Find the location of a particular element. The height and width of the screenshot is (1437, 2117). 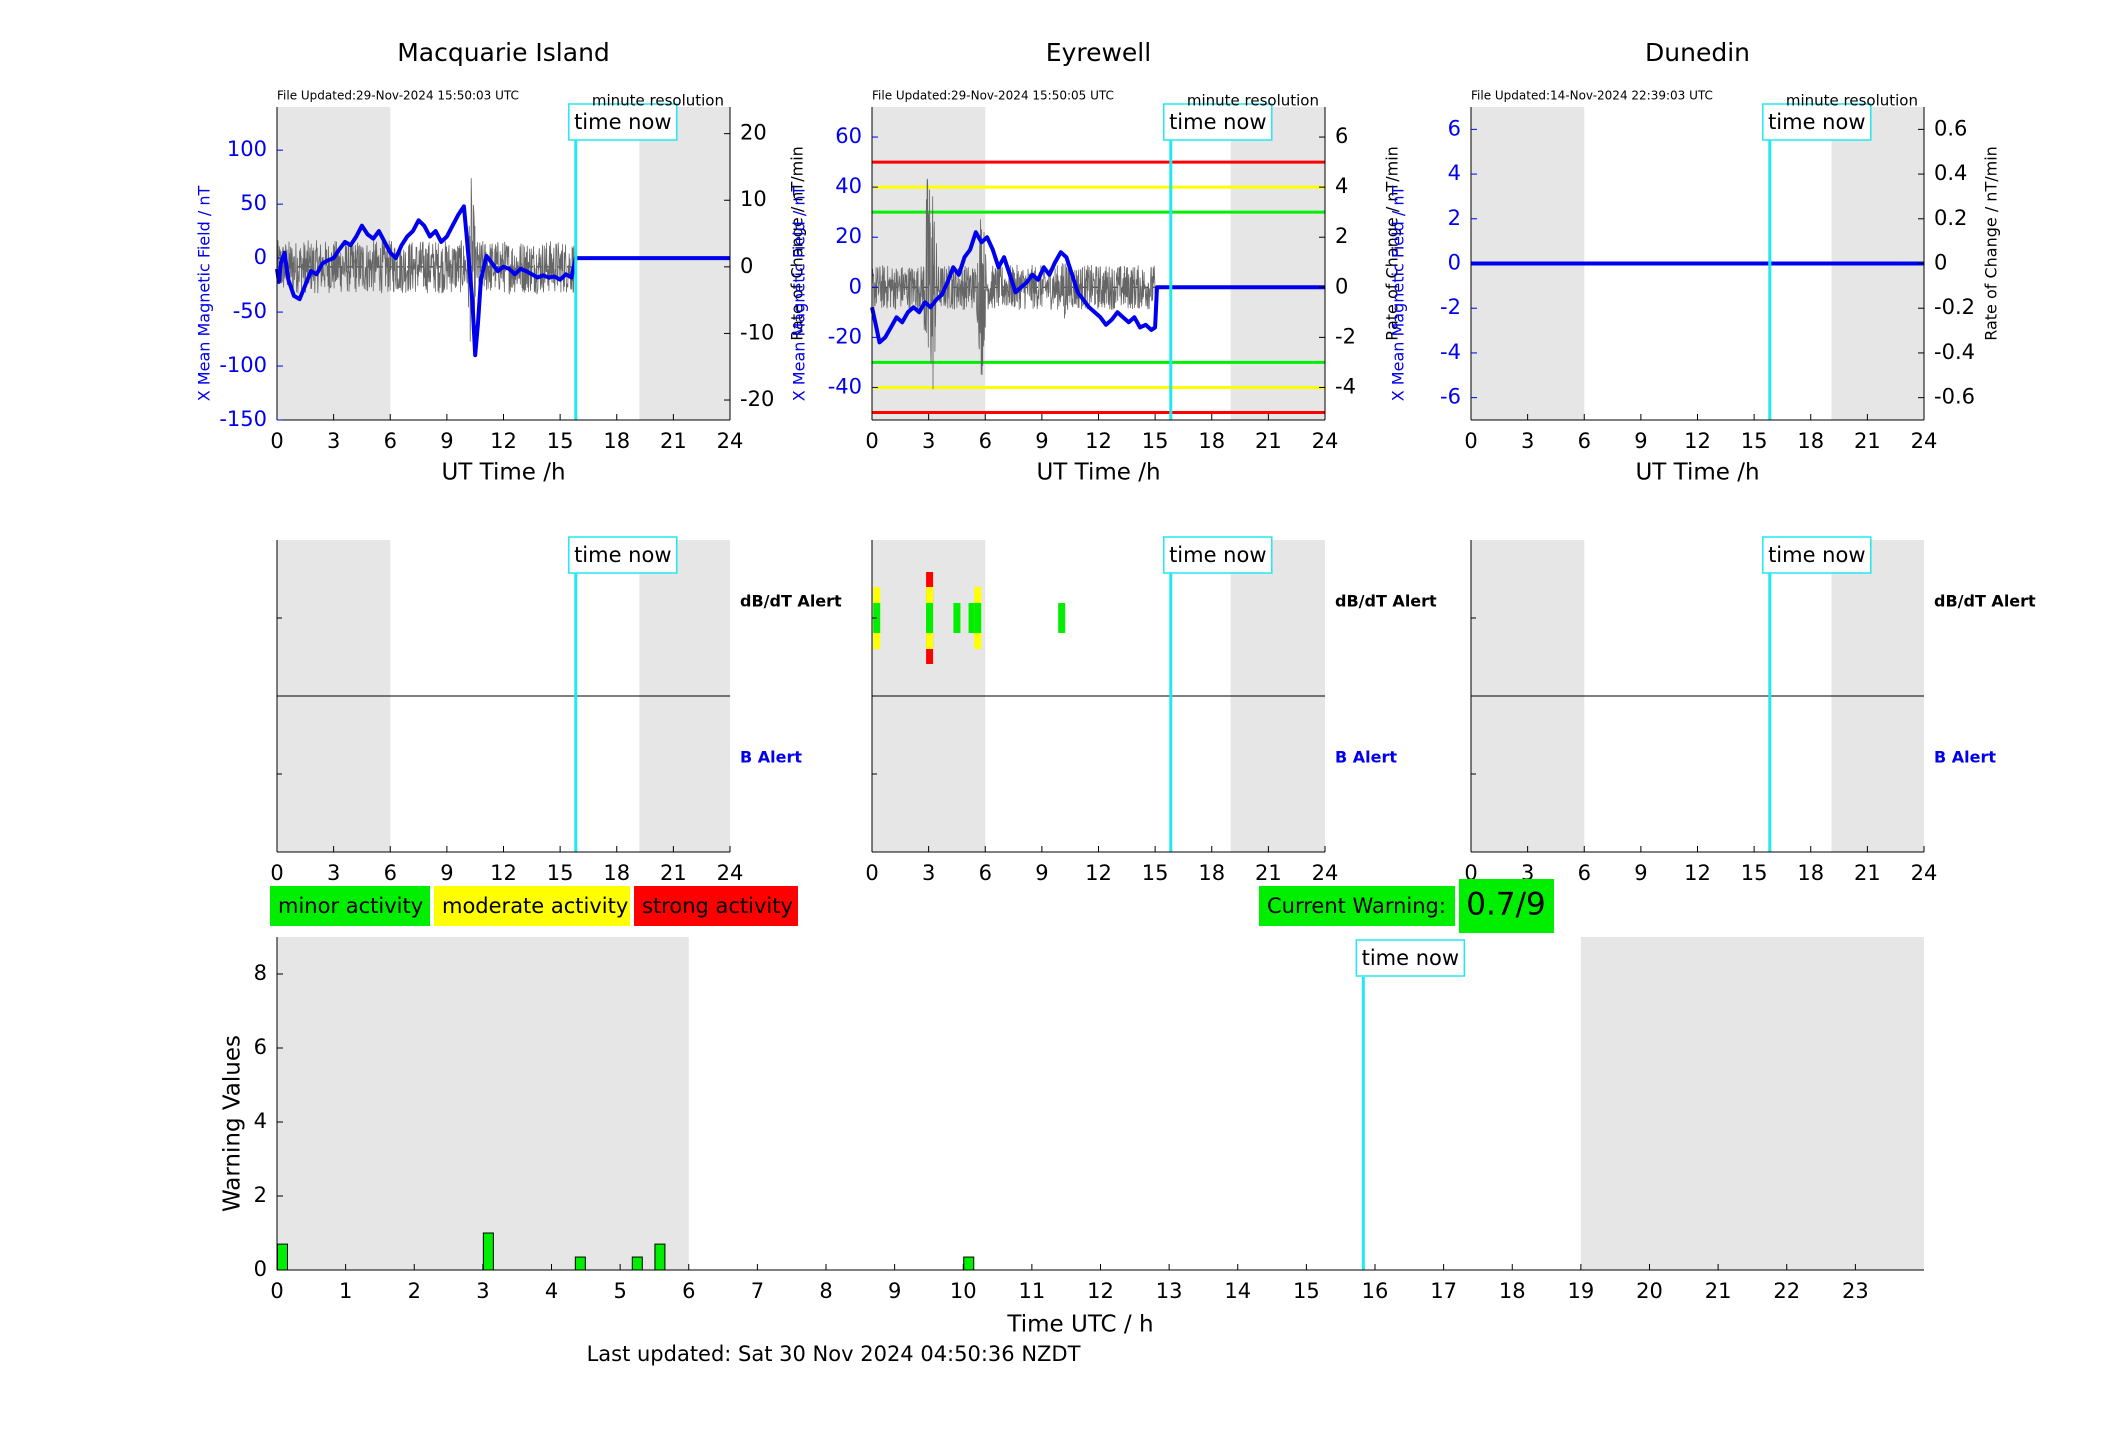

x-tick-label: 3 is located at coordinates (333, 873).